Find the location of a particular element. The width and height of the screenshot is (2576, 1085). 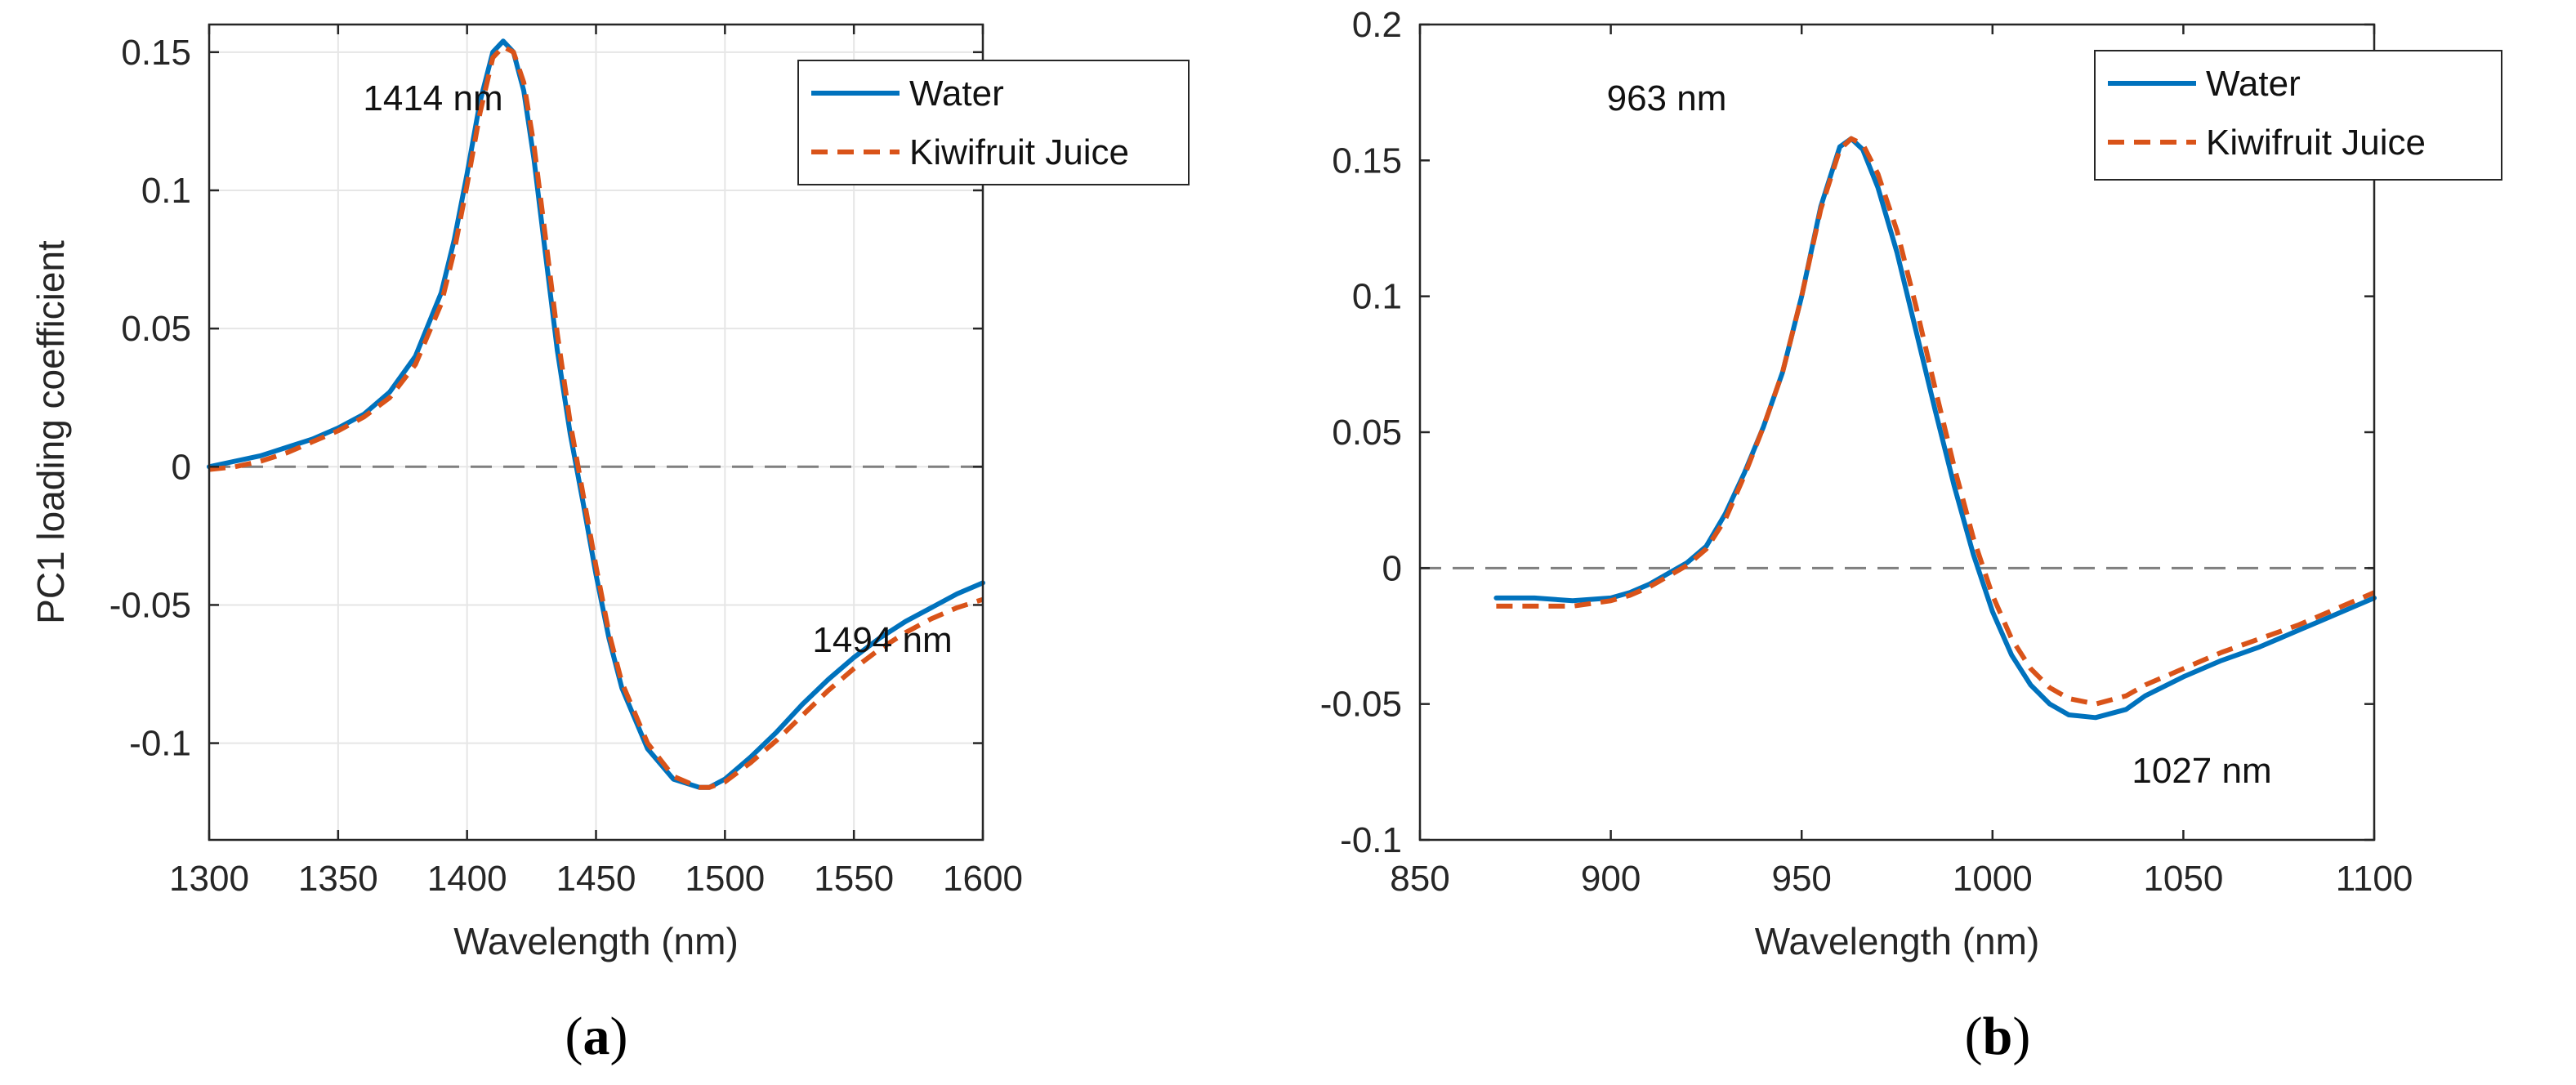

x-tick-label: 1350 is located at coordinates (338, 879).